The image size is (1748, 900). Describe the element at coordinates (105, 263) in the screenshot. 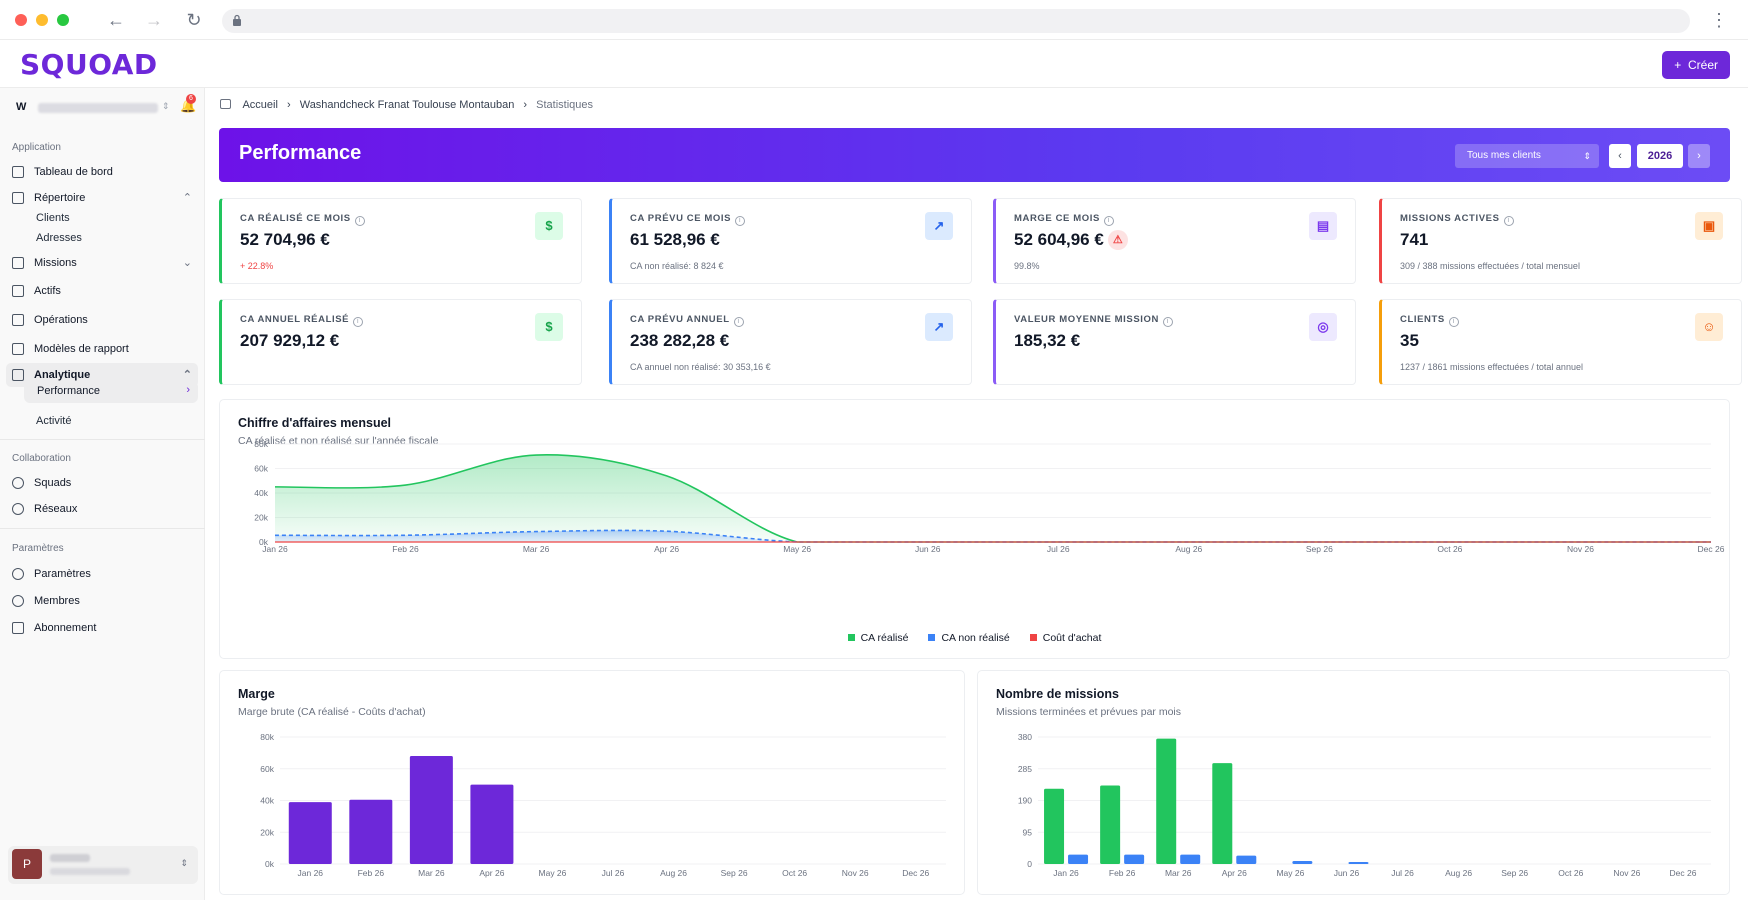

I see `sidebar-item-missions: Missions ⌄` at that location.